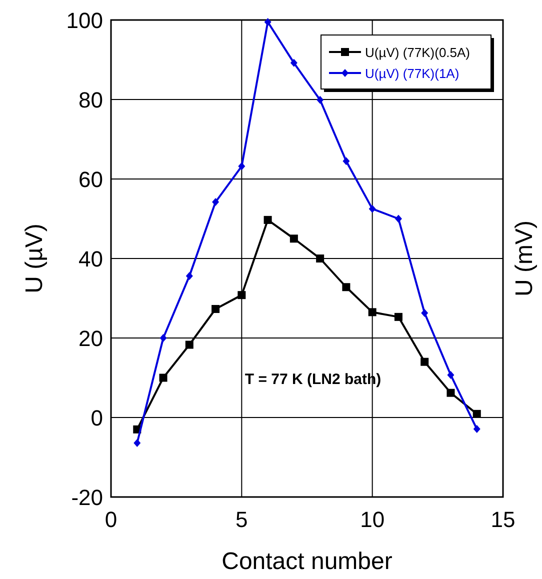 This screenshot has width=542, height=579. What do you see at coordinates (307, 561) in the screenshot?
I see `x-axis-title: Contact number` at bounding box center [307, 561].